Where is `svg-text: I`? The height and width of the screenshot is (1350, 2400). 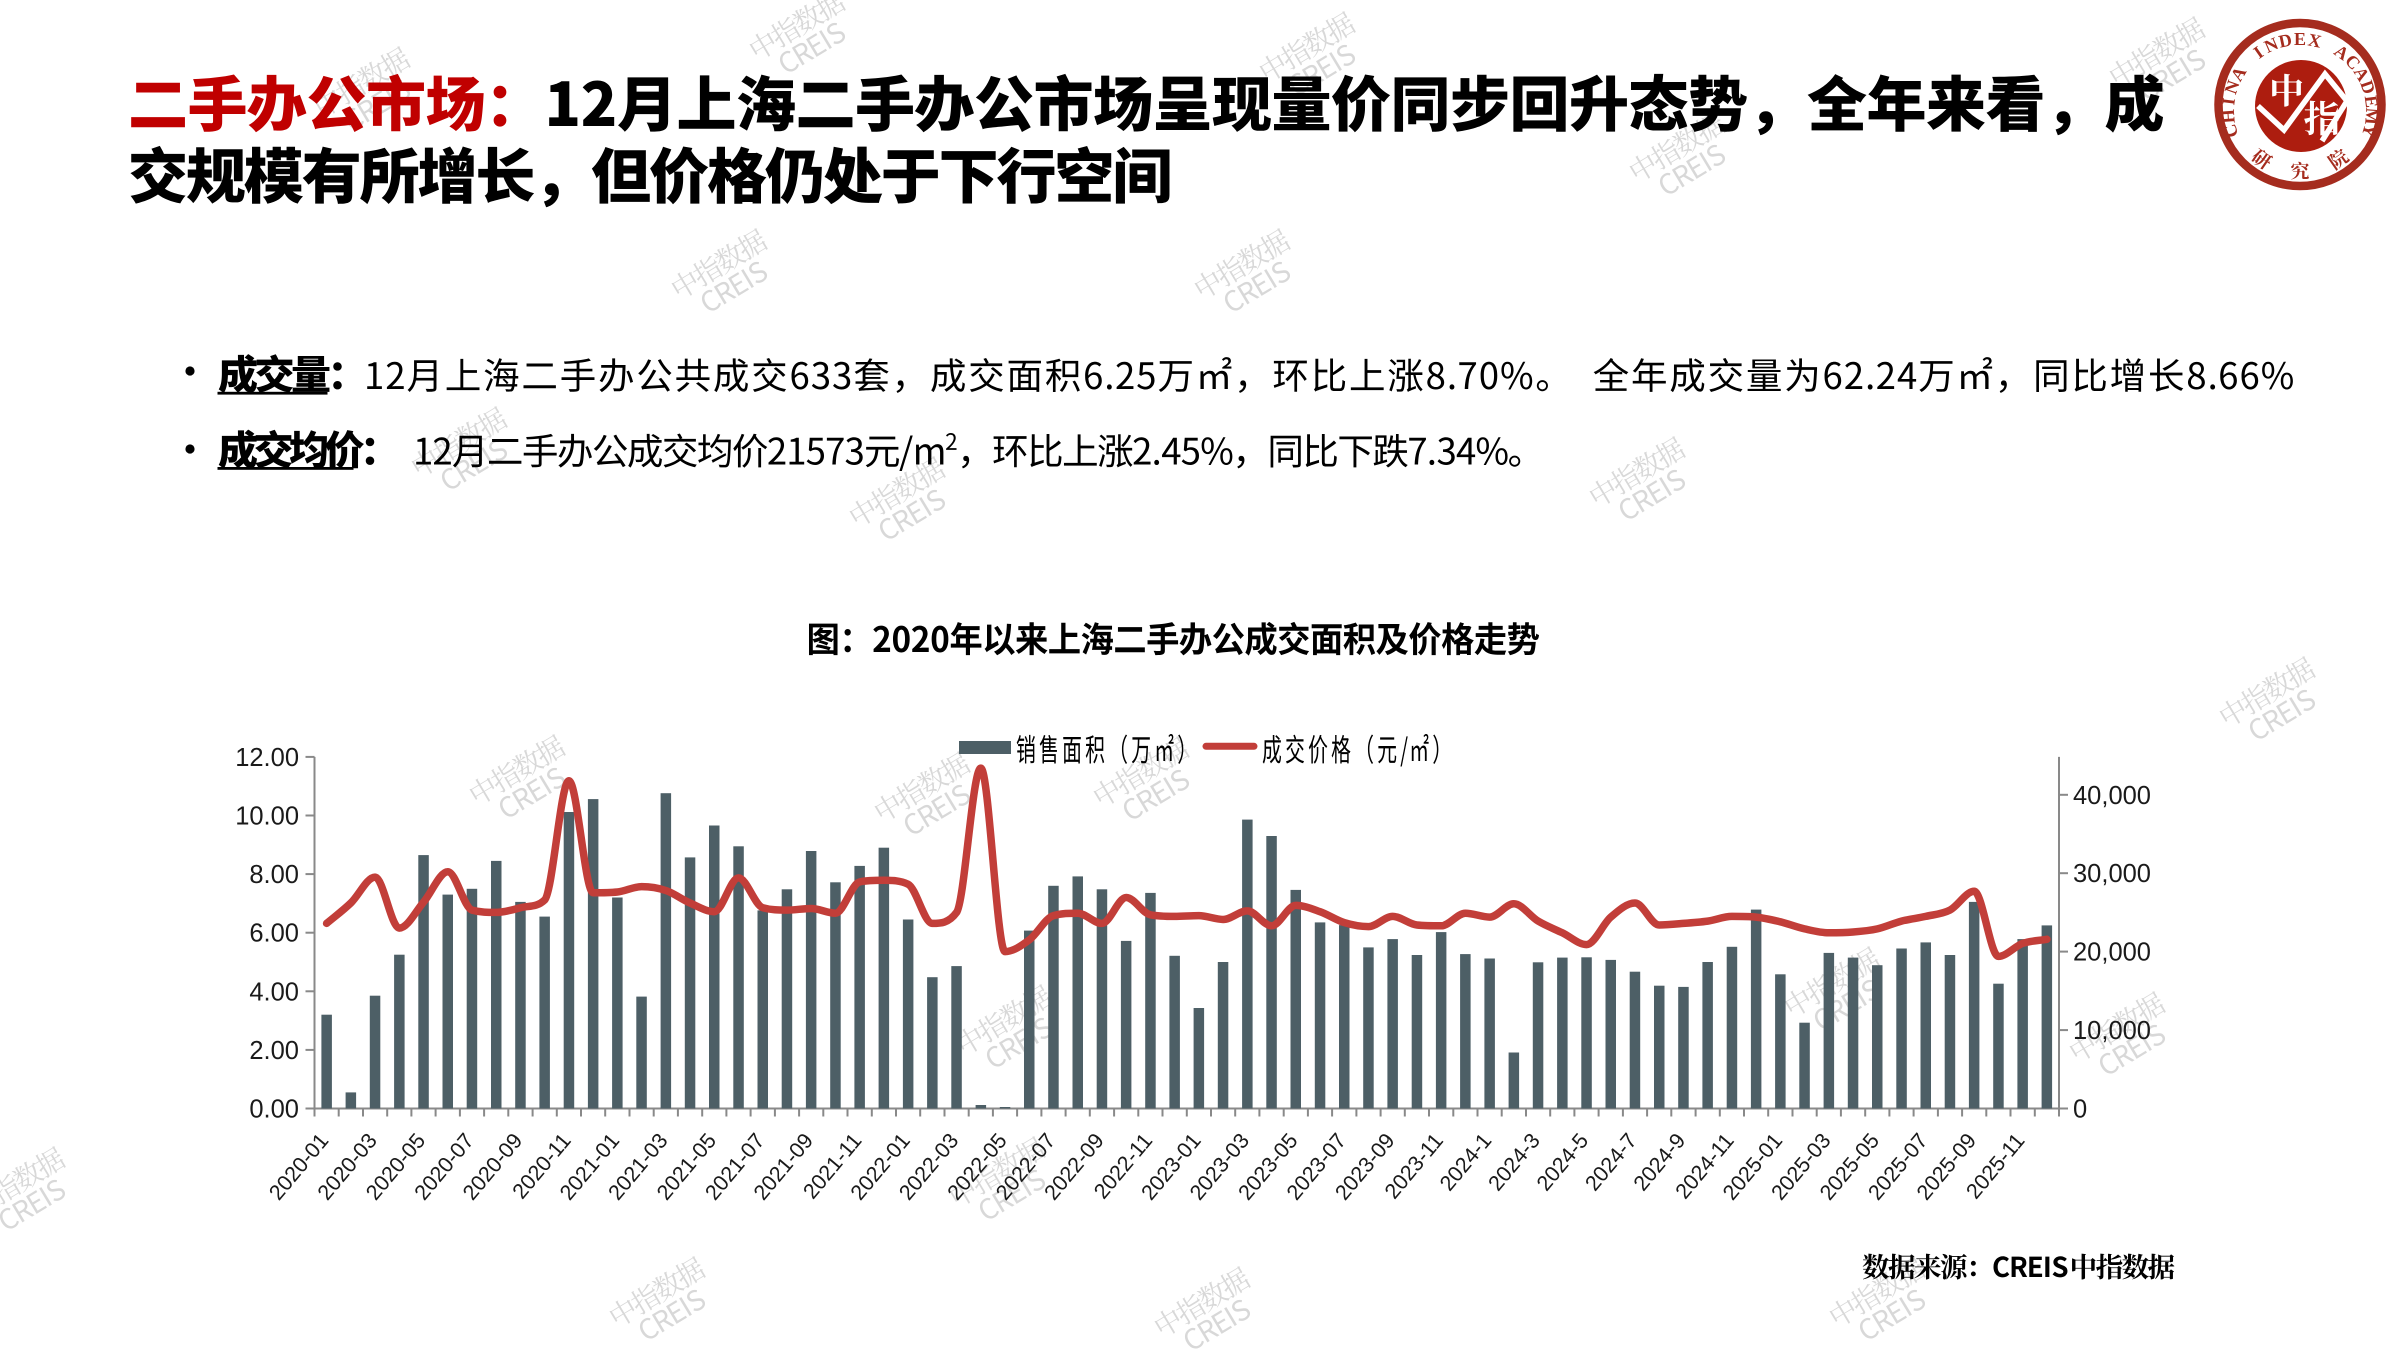 svg-text: I is located at coordinates (2228, 102).